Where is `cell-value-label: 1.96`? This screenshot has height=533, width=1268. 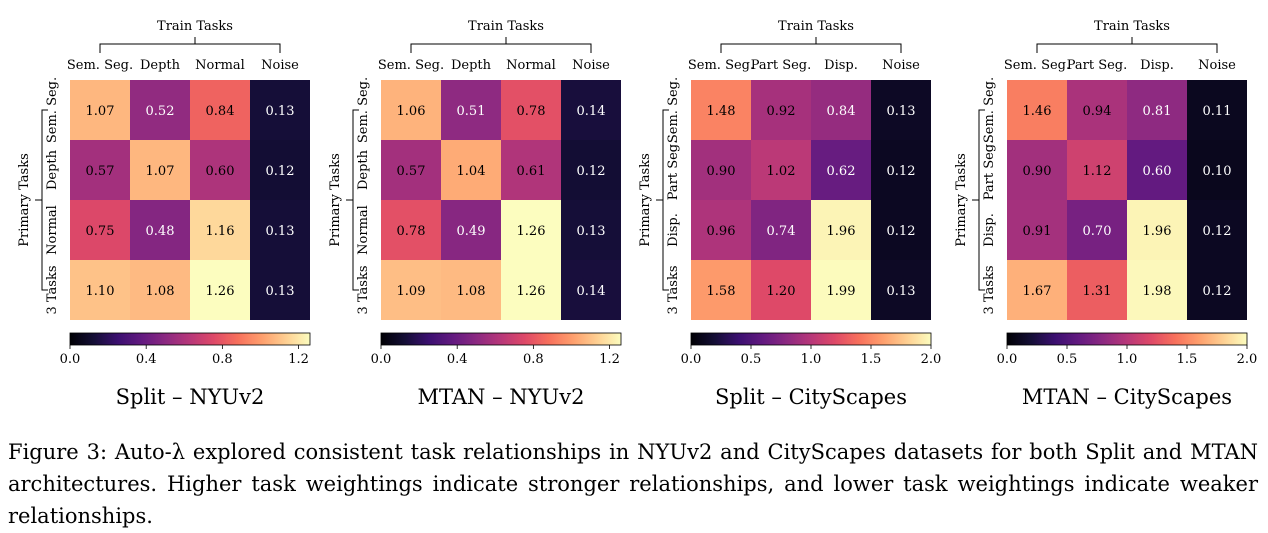 cell-value-label: 1.96 is located at coordinates (1157, 231).